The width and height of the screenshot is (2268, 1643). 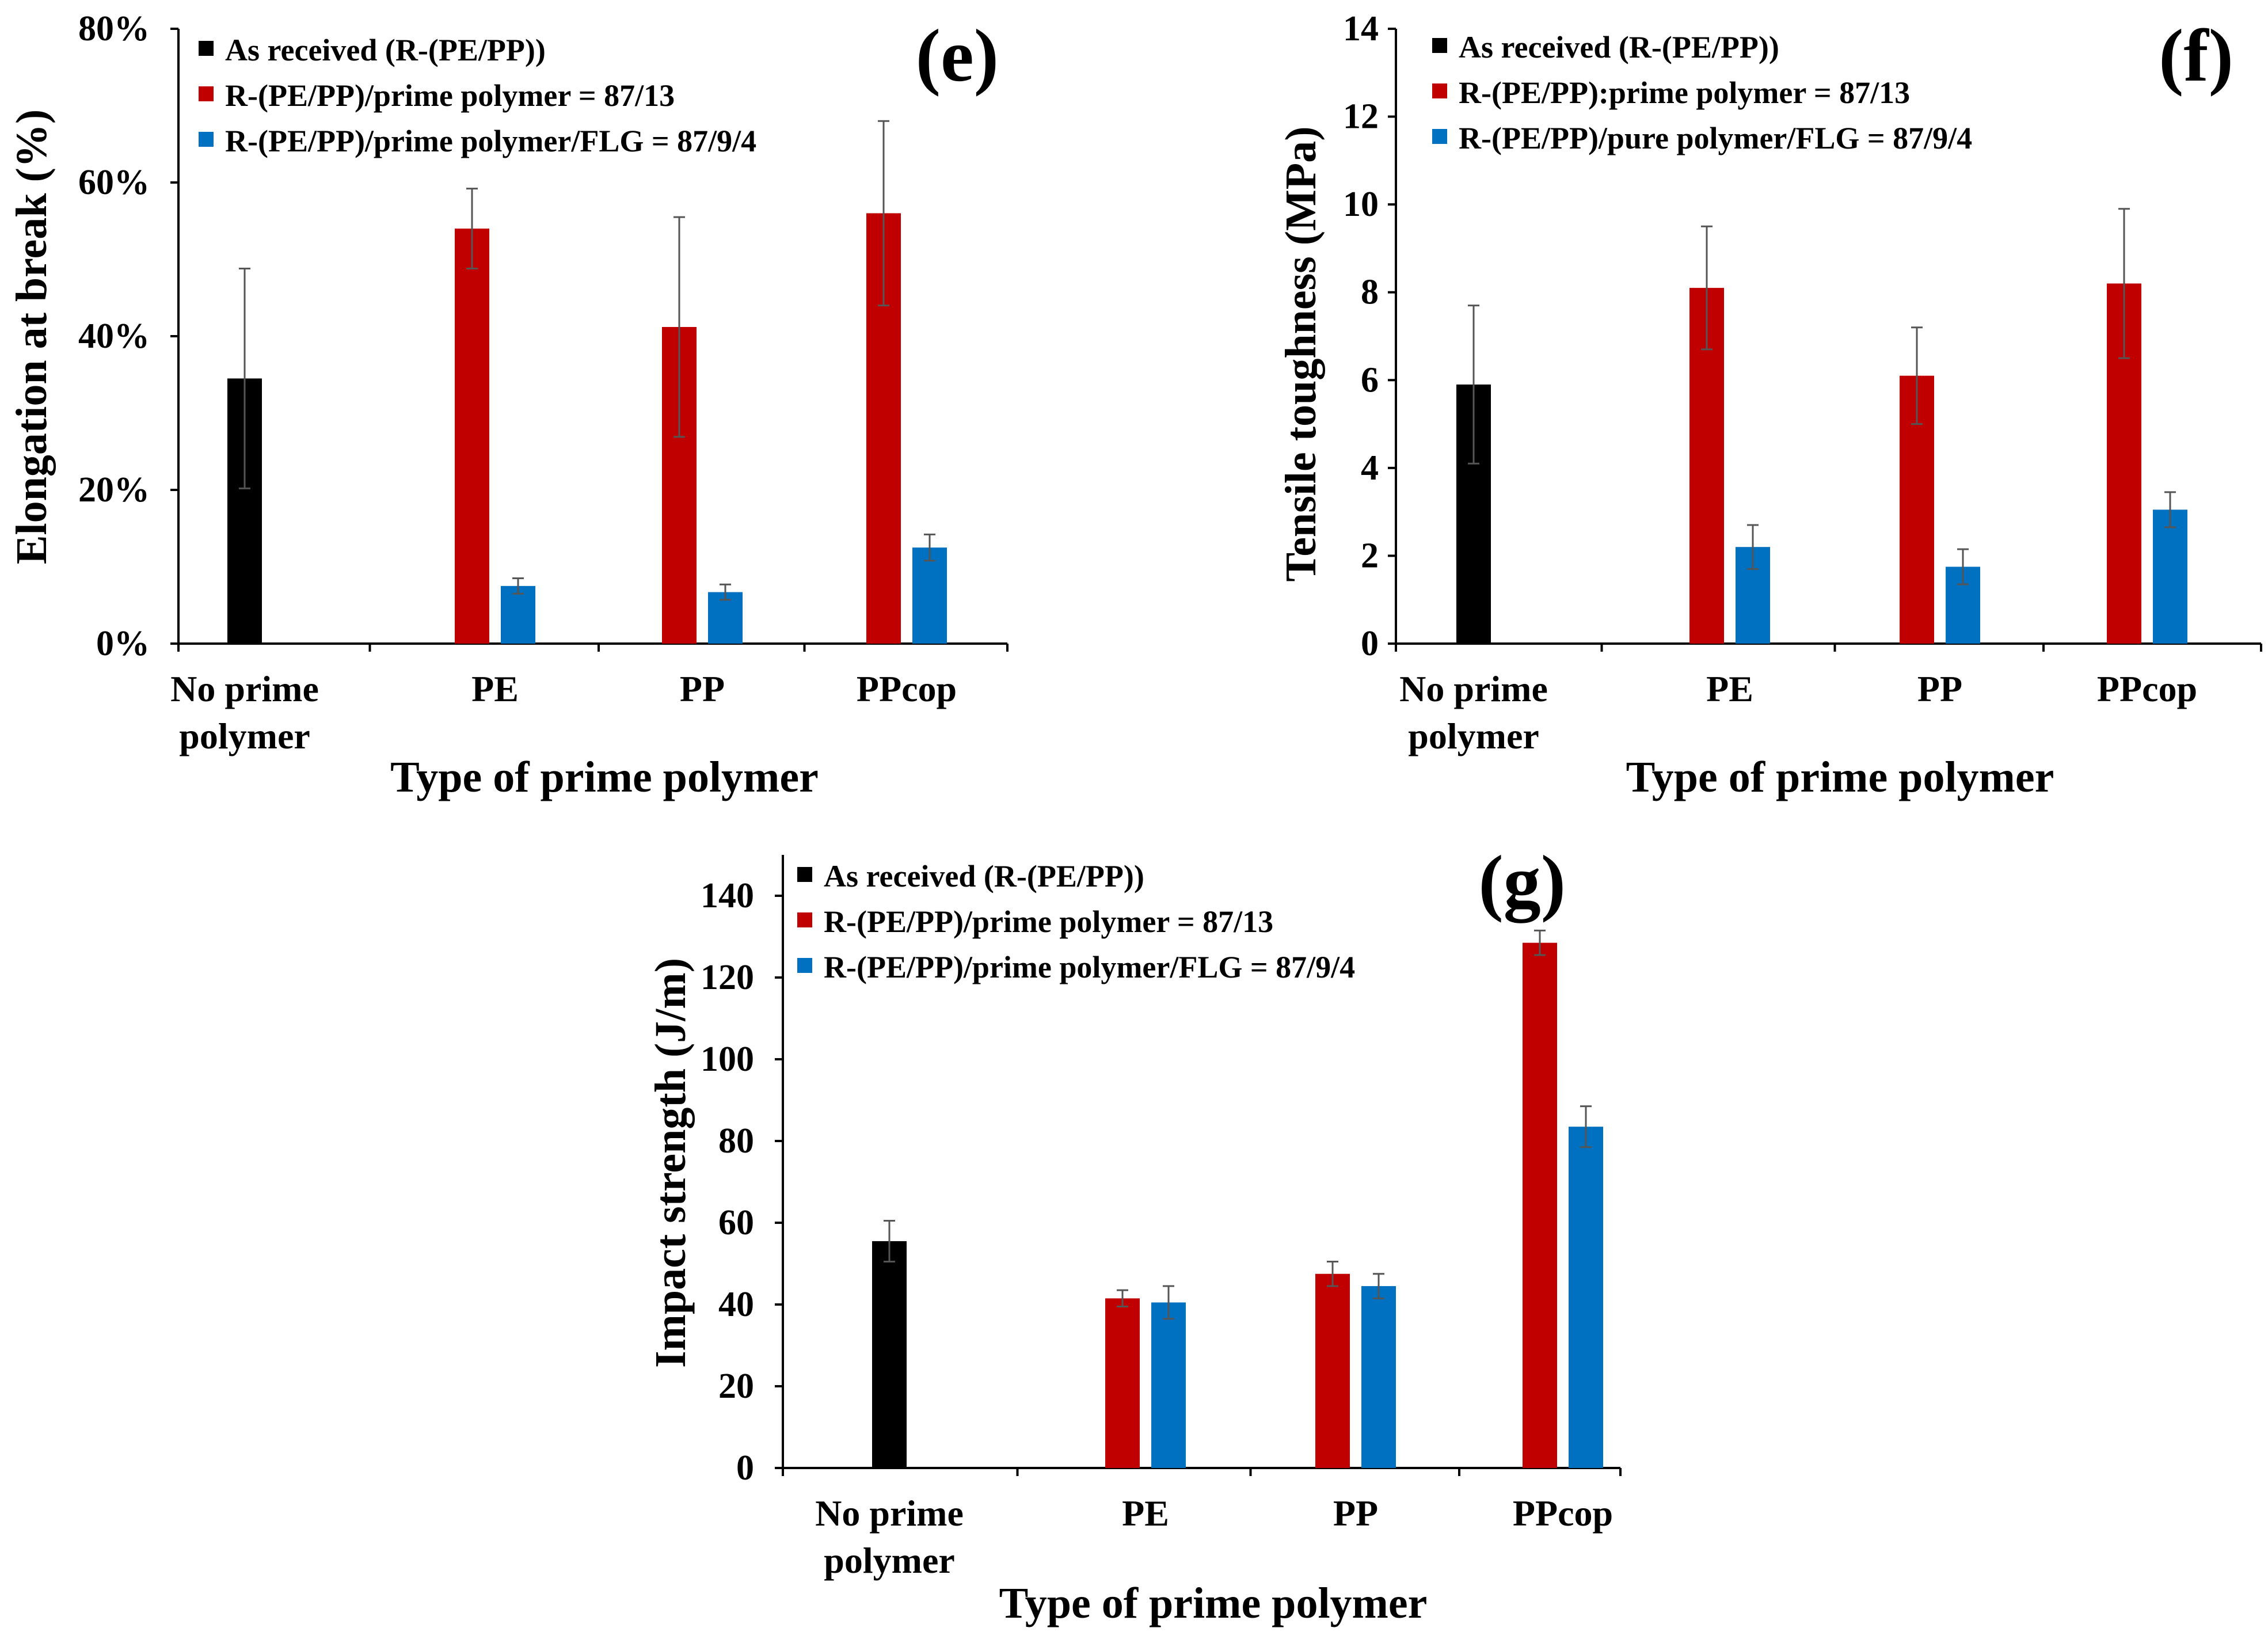 I want to click on panel-label: (e), so click(x=957, y=55).